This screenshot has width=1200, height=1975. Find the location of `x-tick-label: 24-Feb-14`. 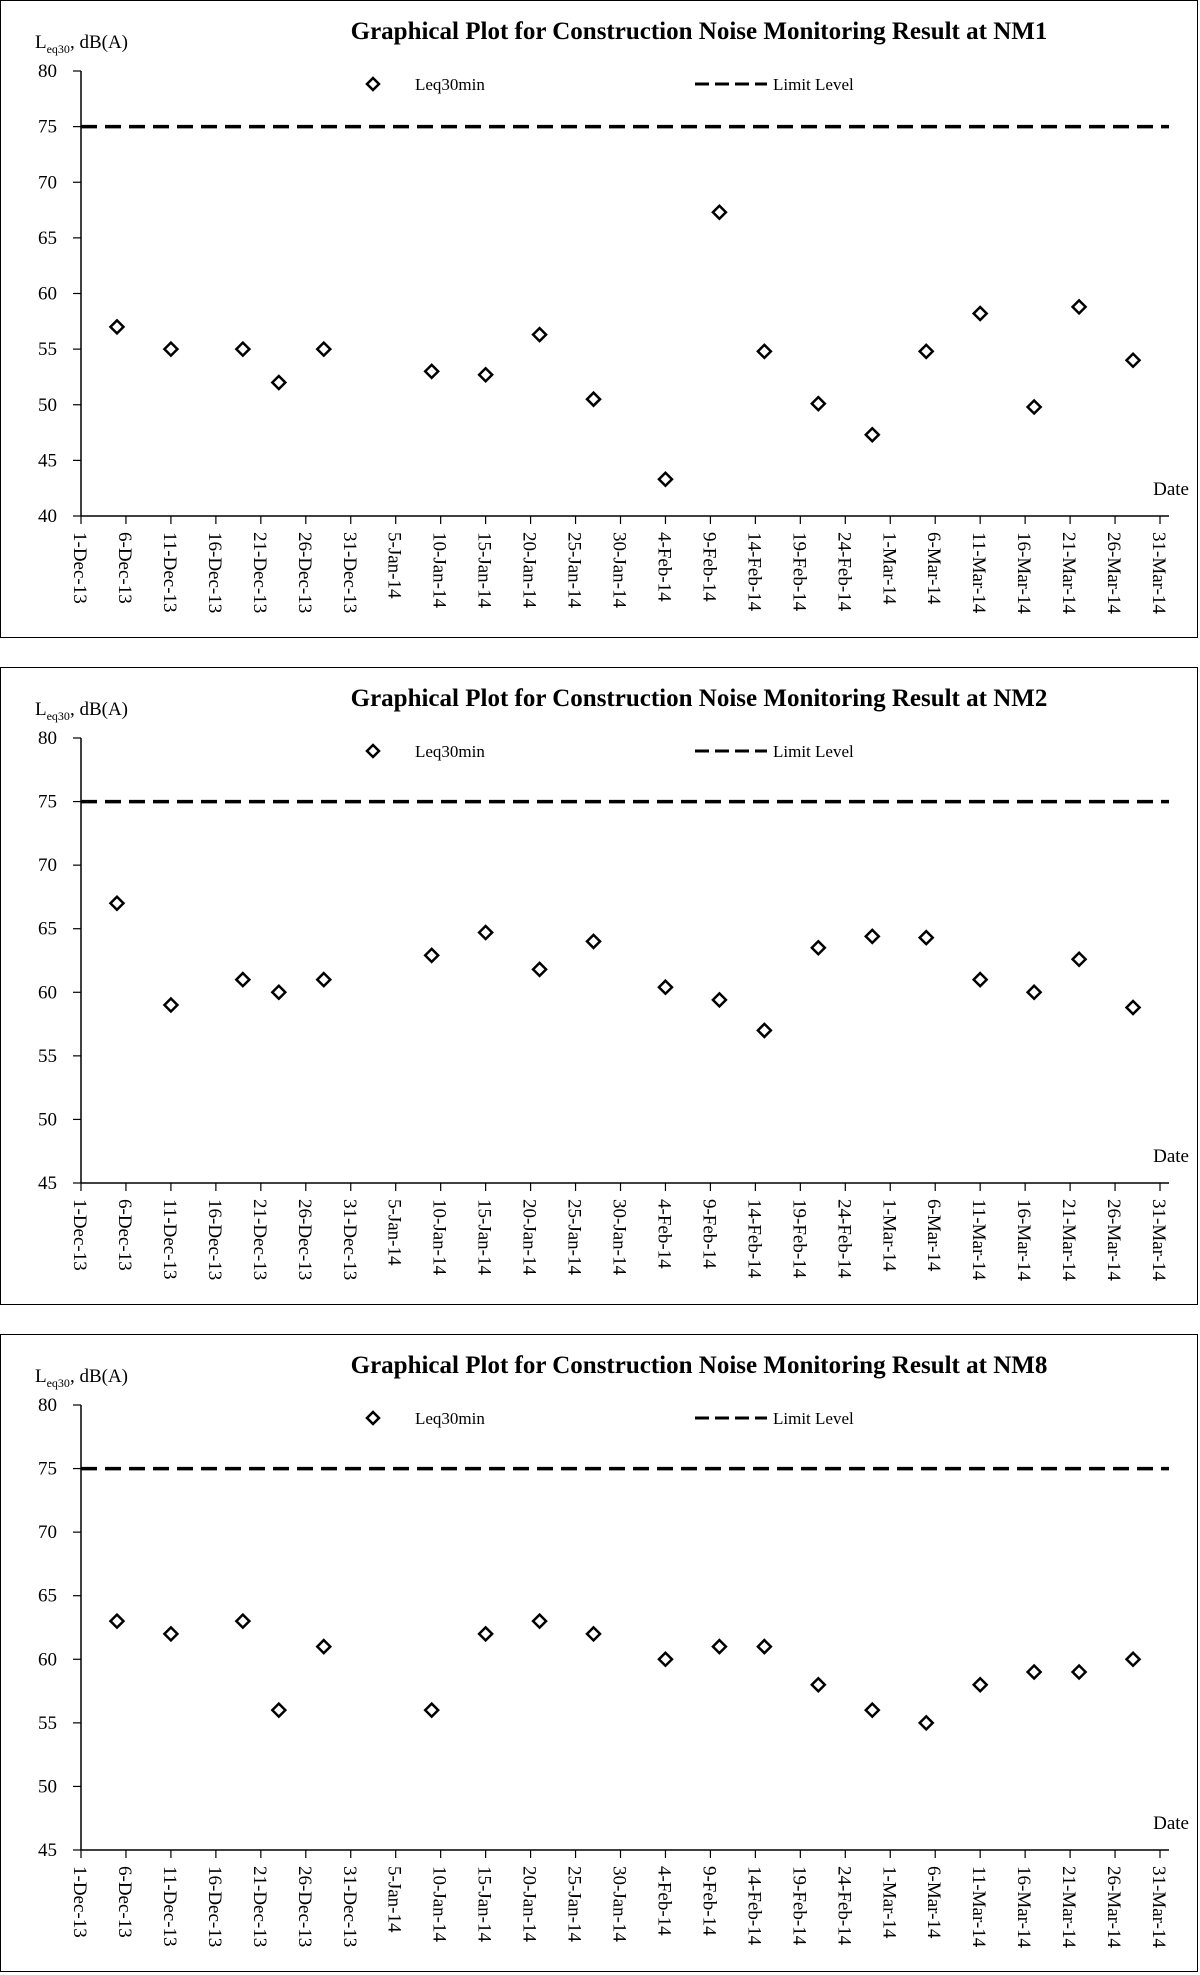

x-tick-label: 24-Feb-14 is located at coordinates (843, 572).